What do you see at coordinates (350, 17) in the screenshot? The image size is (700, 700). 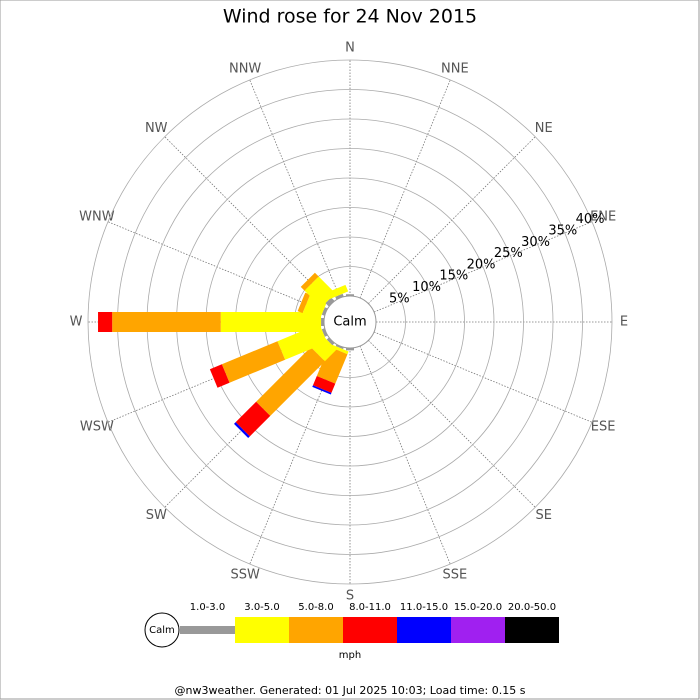 I see `chart-title: Wind rose for 24 Nov 2015` at bounding box center [350, 17].